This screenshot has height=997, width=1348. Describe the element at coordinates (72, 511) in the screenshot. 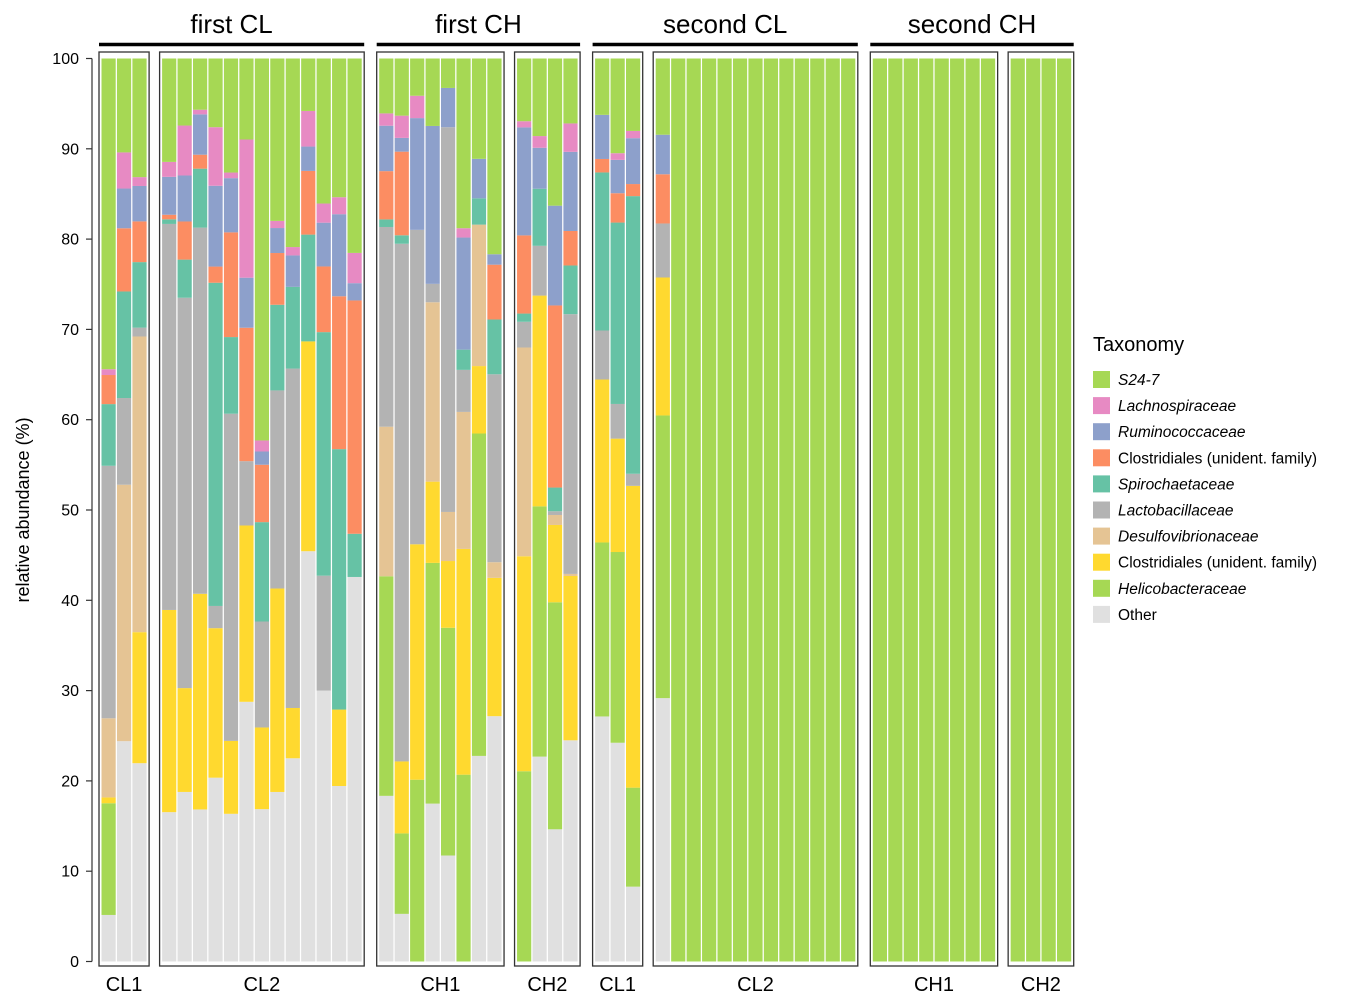

I see `y-axis: 0 10 20 30 40 50 60 70 80 90 100` at that location.